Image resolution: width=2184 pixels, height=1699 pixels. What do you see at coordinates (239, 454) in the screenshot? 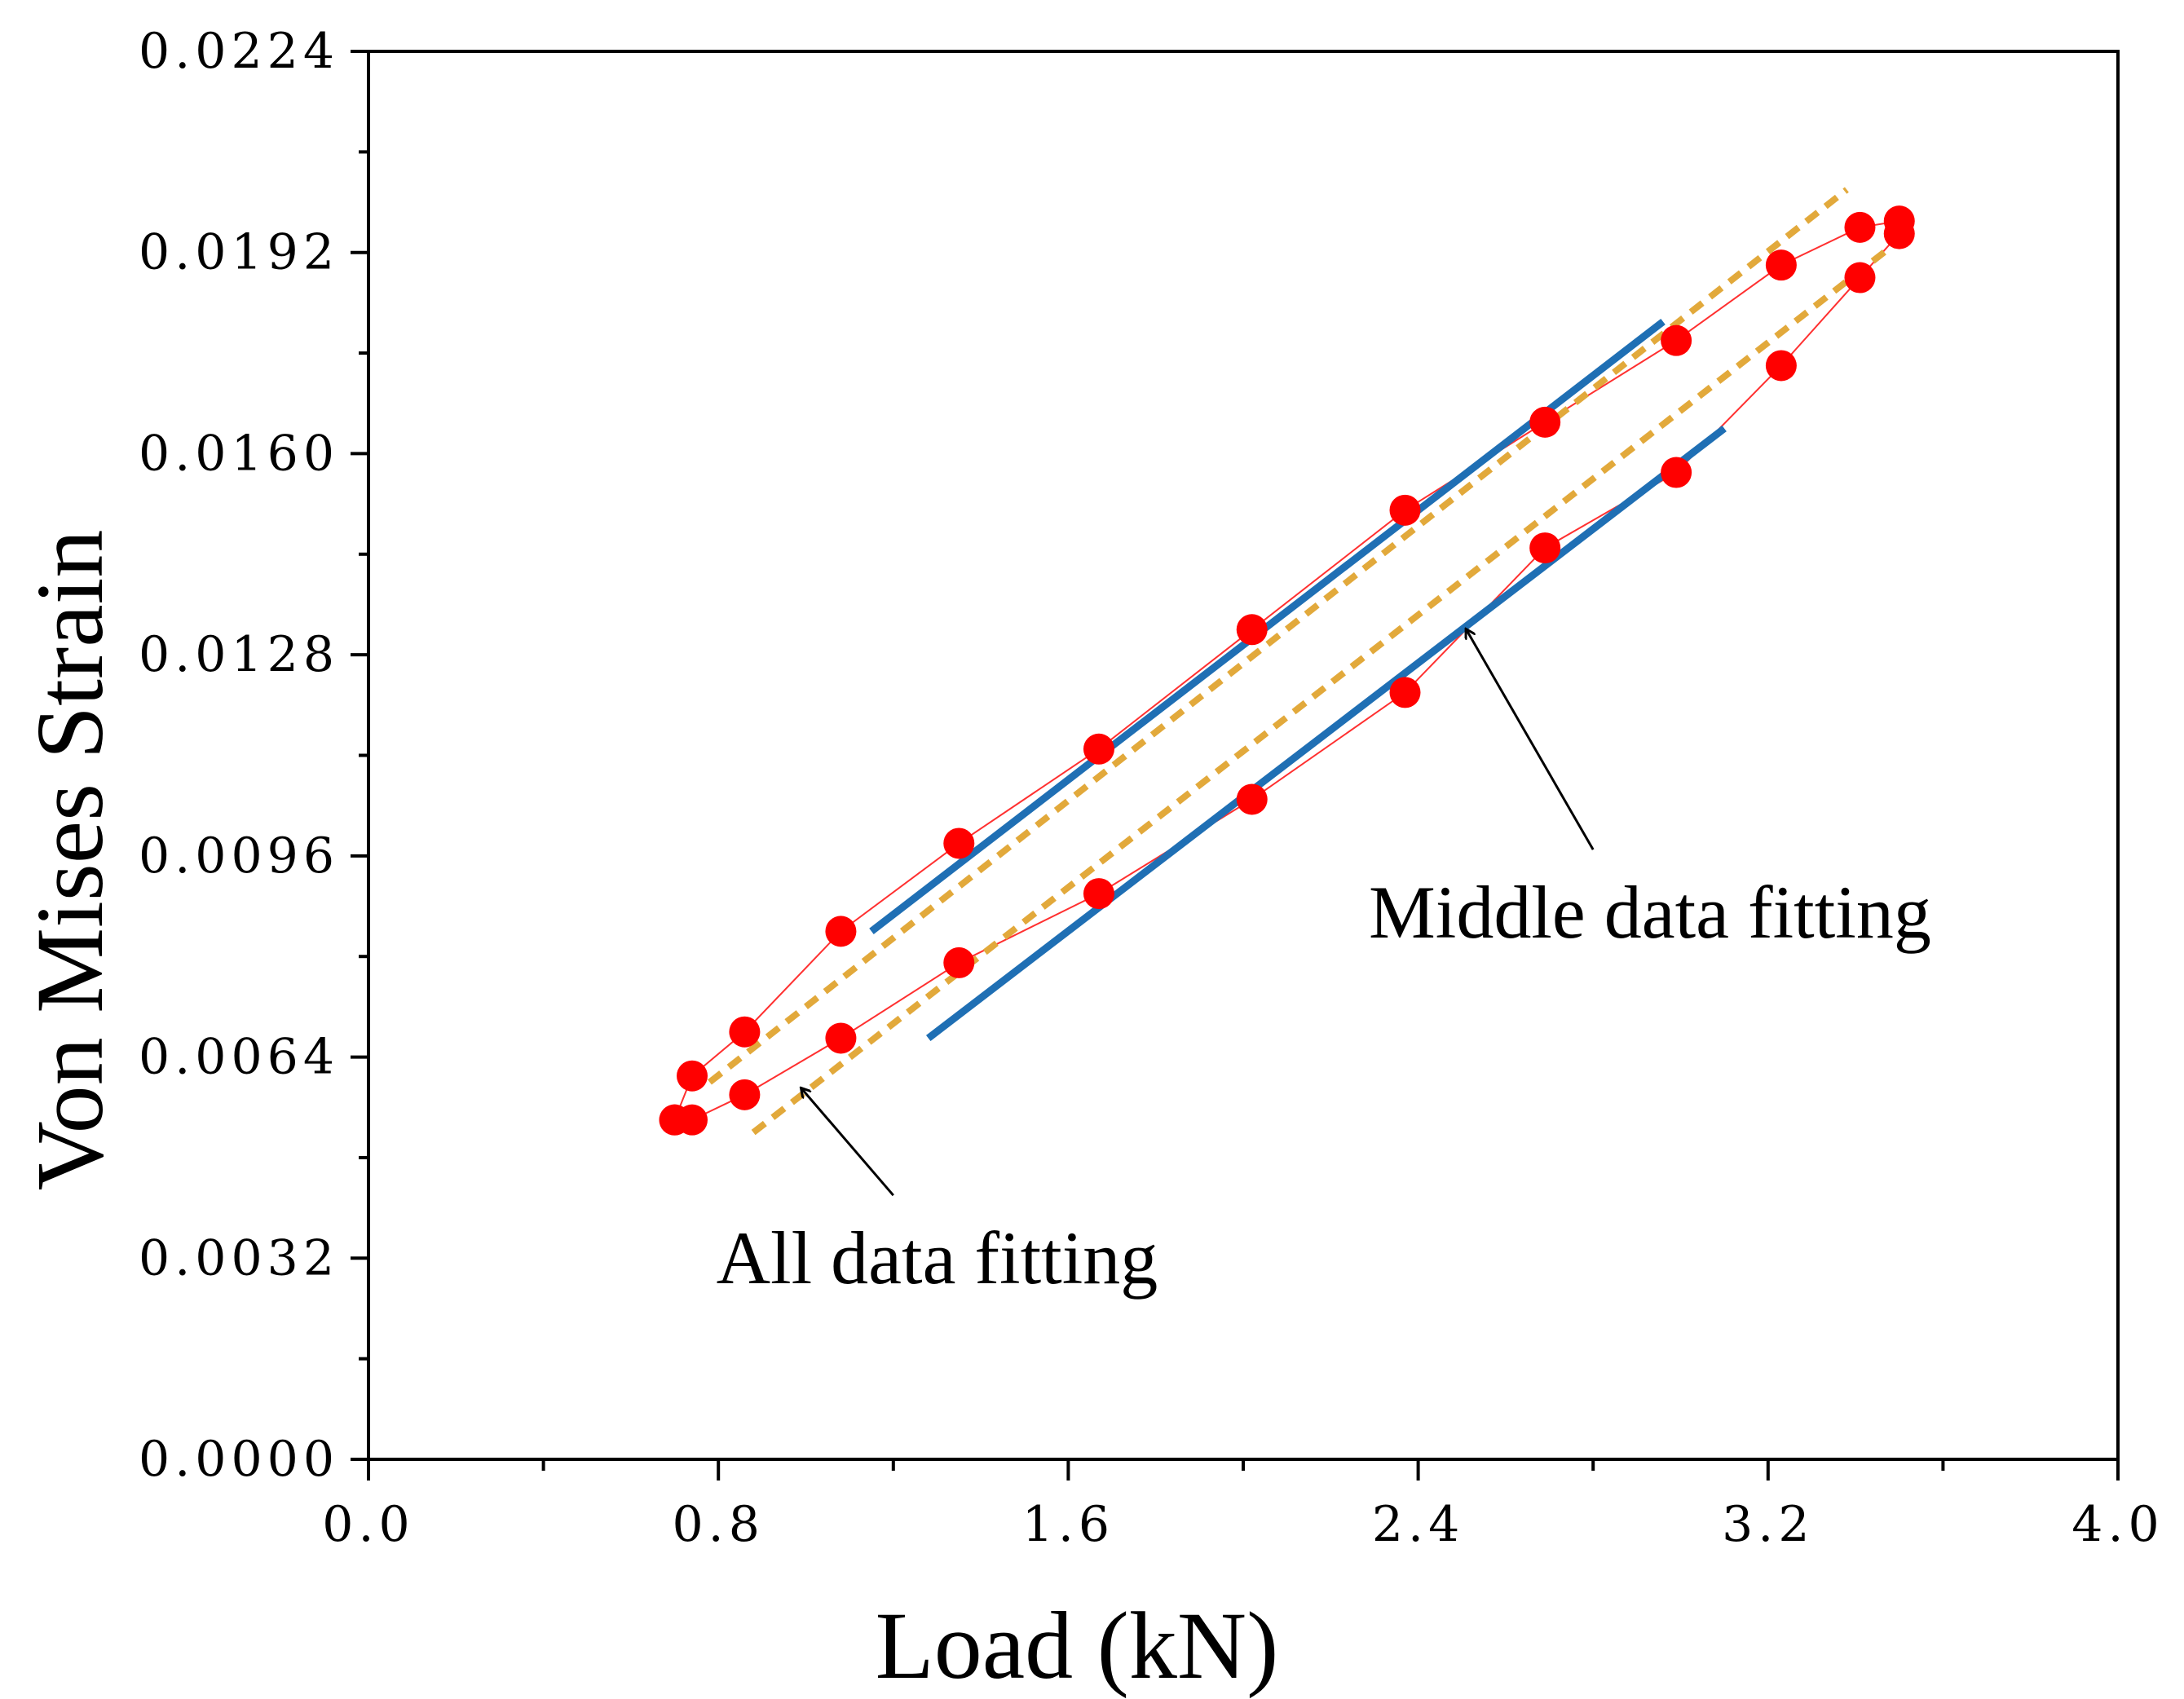
I see `y-tick-label: 0.0160` at bounding box center [239, 454].